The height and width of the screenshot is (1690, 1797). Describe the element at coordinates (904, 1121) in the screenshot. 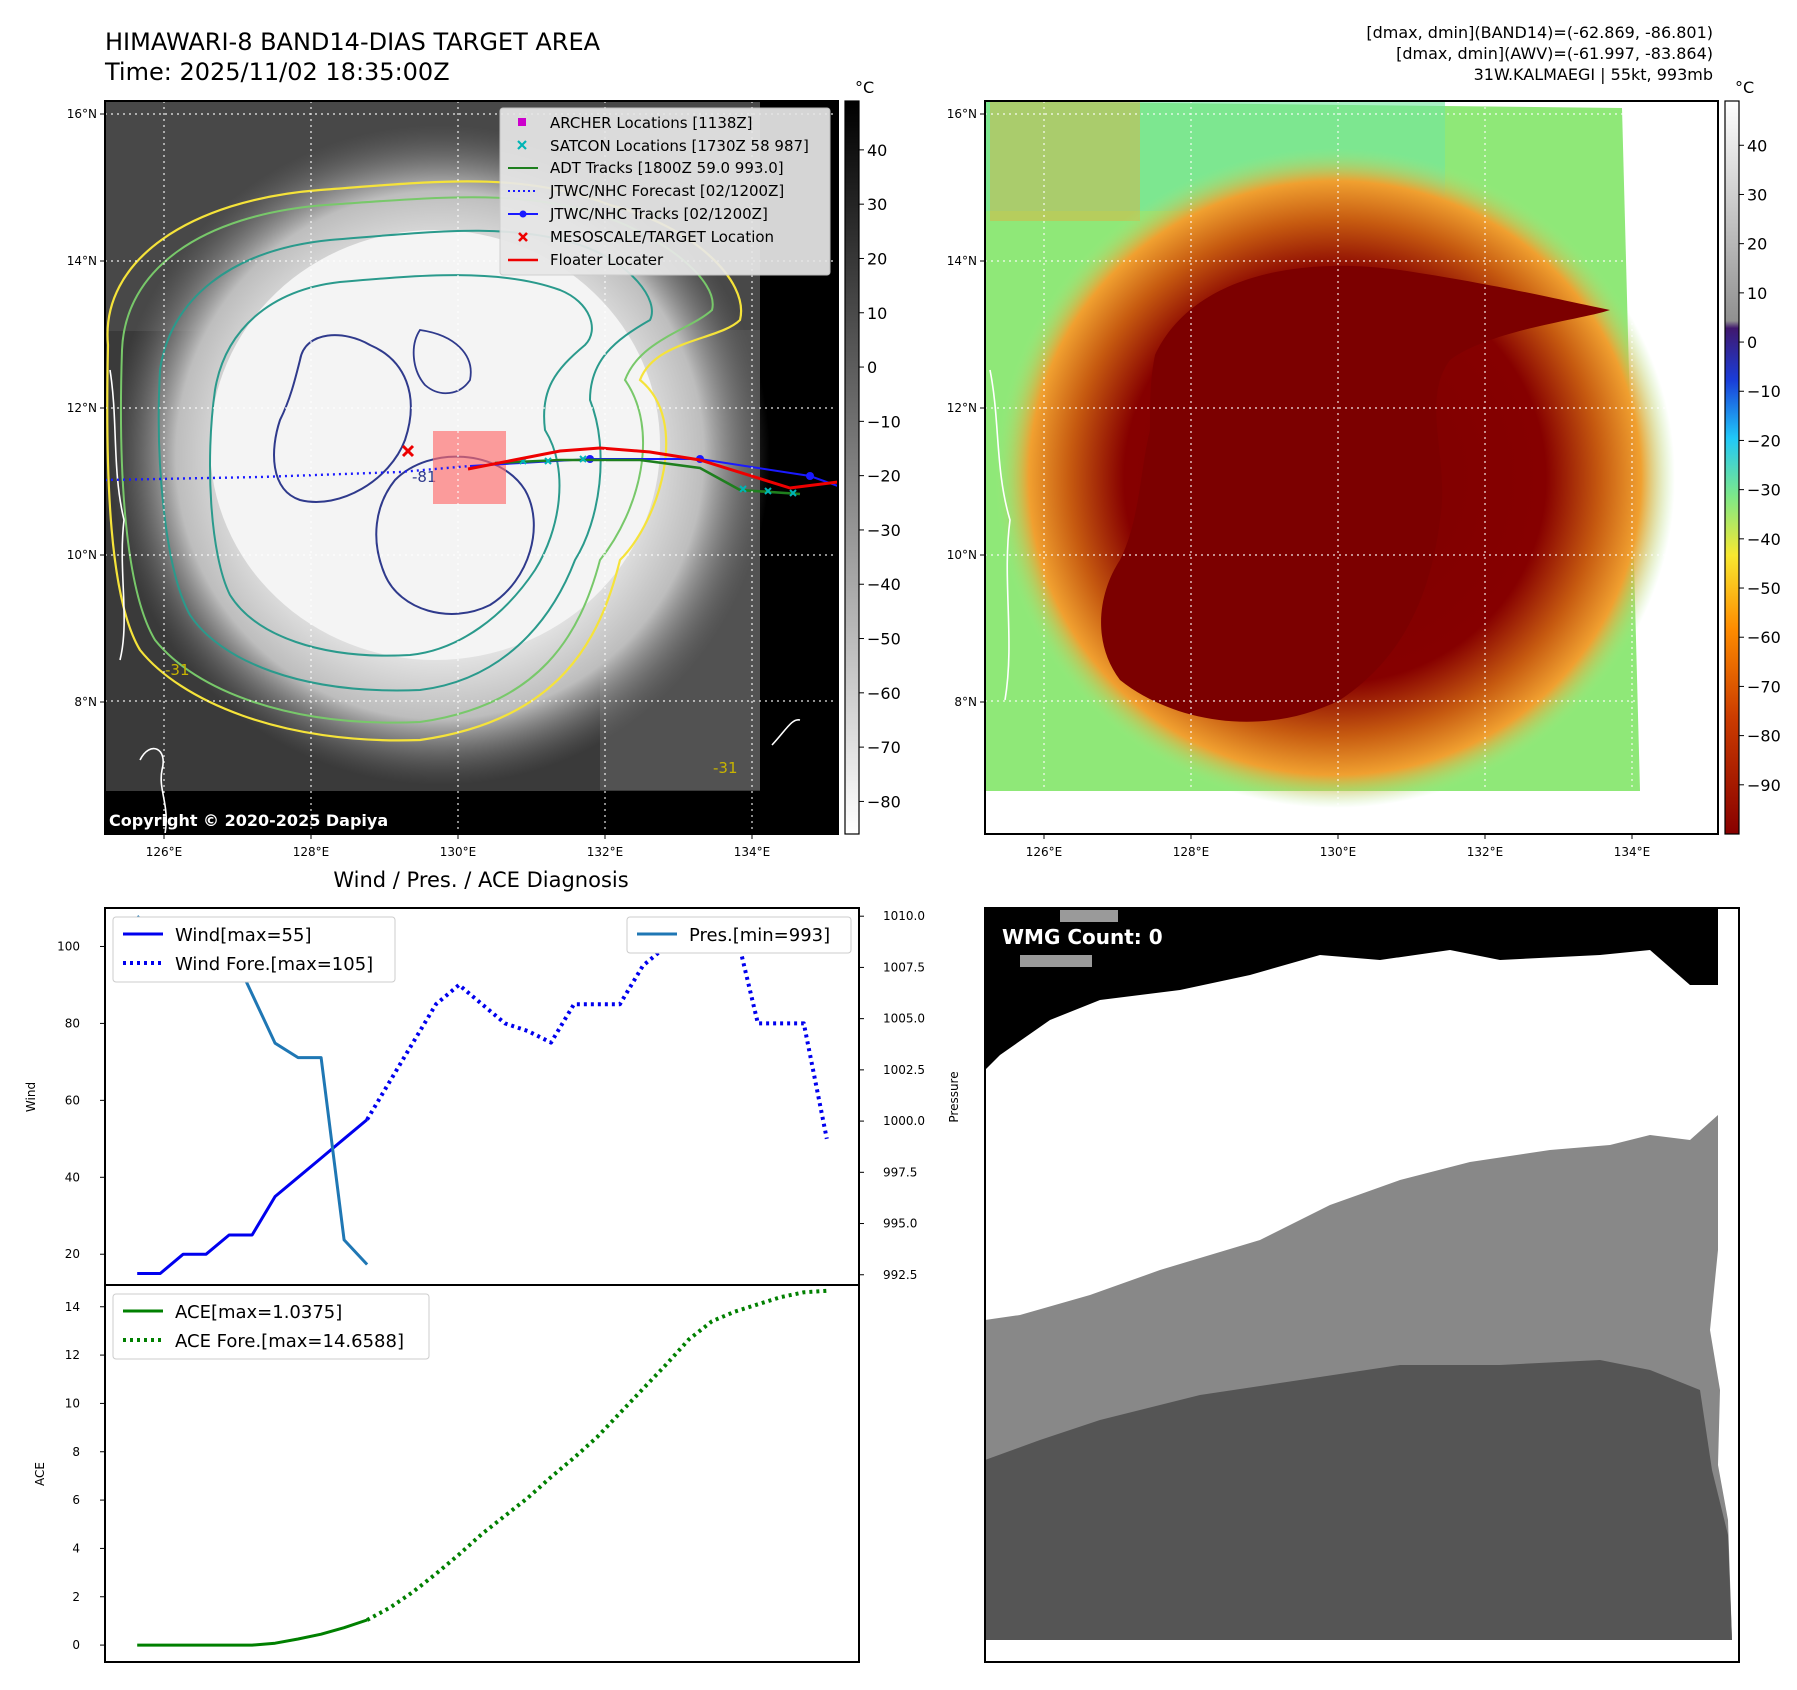

I see `pressure-tick-label: 1000.0` at that location.